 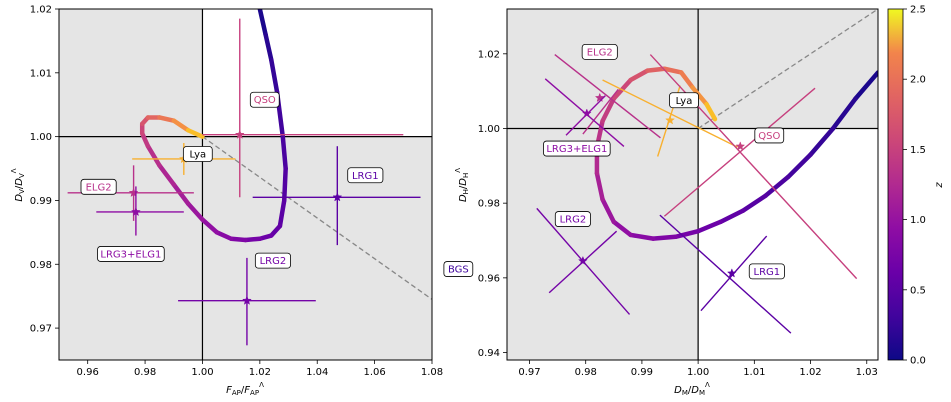 What do you see at coordinates (583, 261) in the screenshot?
I see `measurement-lrg2` at bounding box center [583, 261].